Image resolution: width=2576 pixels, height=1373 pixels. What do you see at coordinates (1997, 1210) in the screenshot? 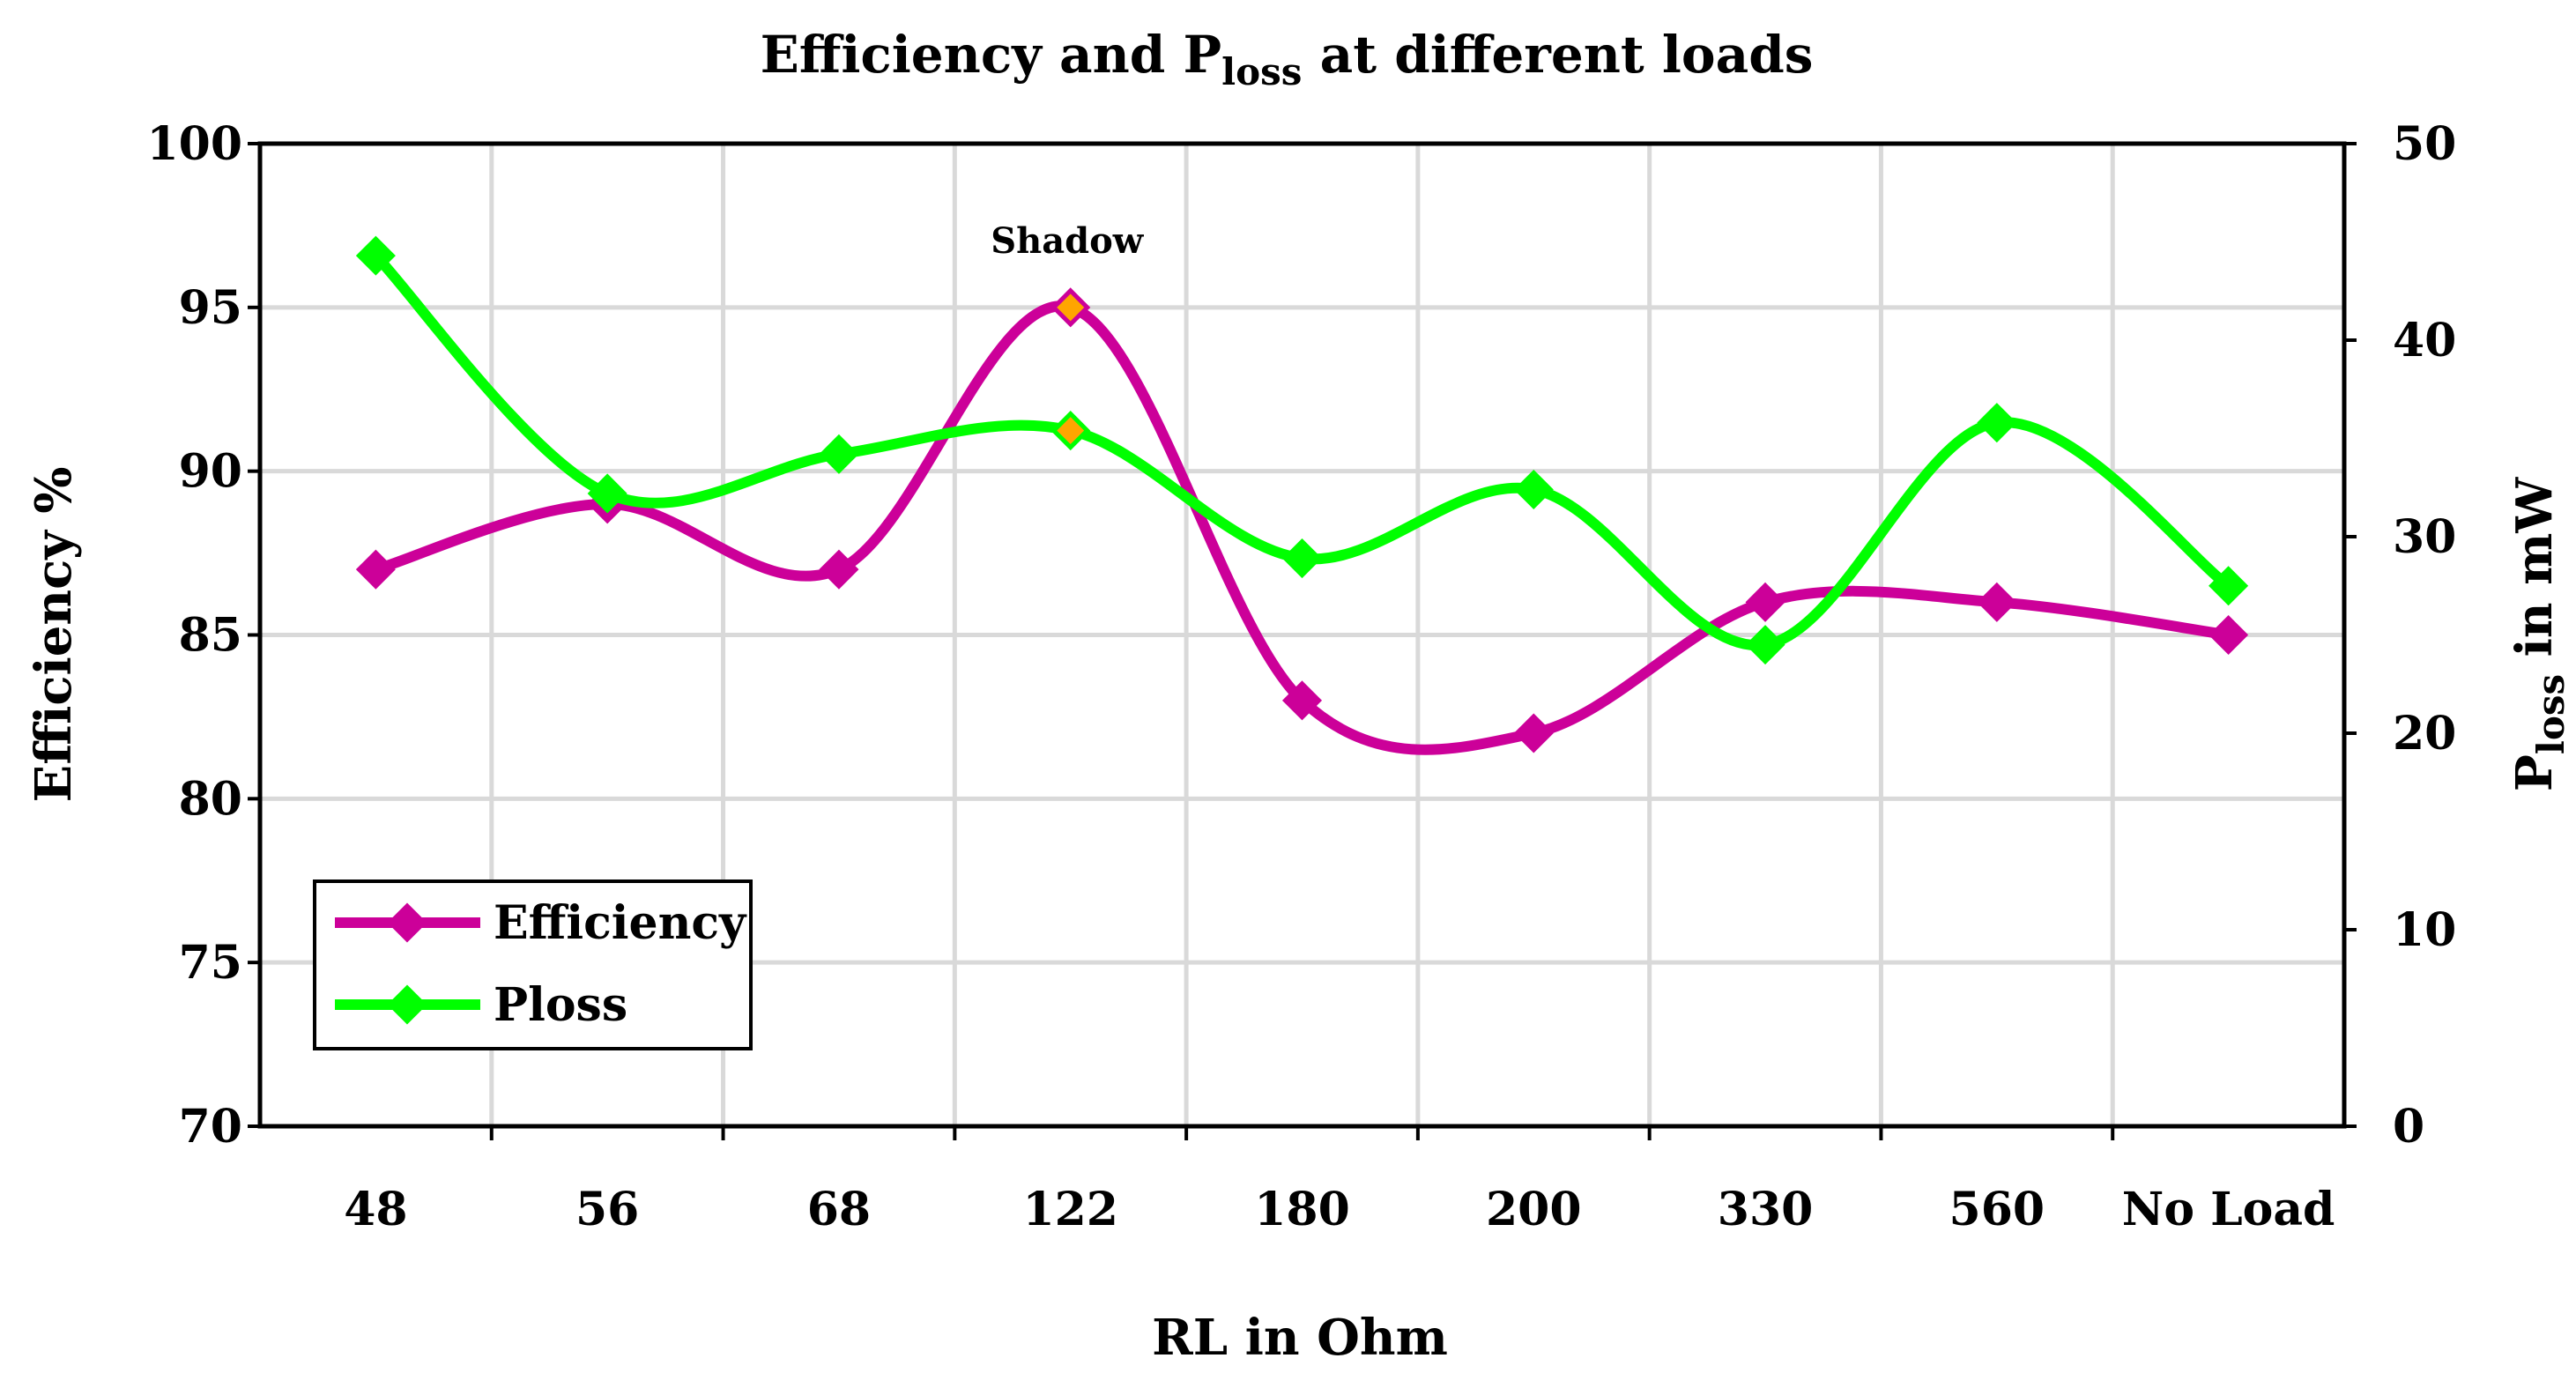
I see `x-tick-label: 560` at bounding box center [1997, 1210].